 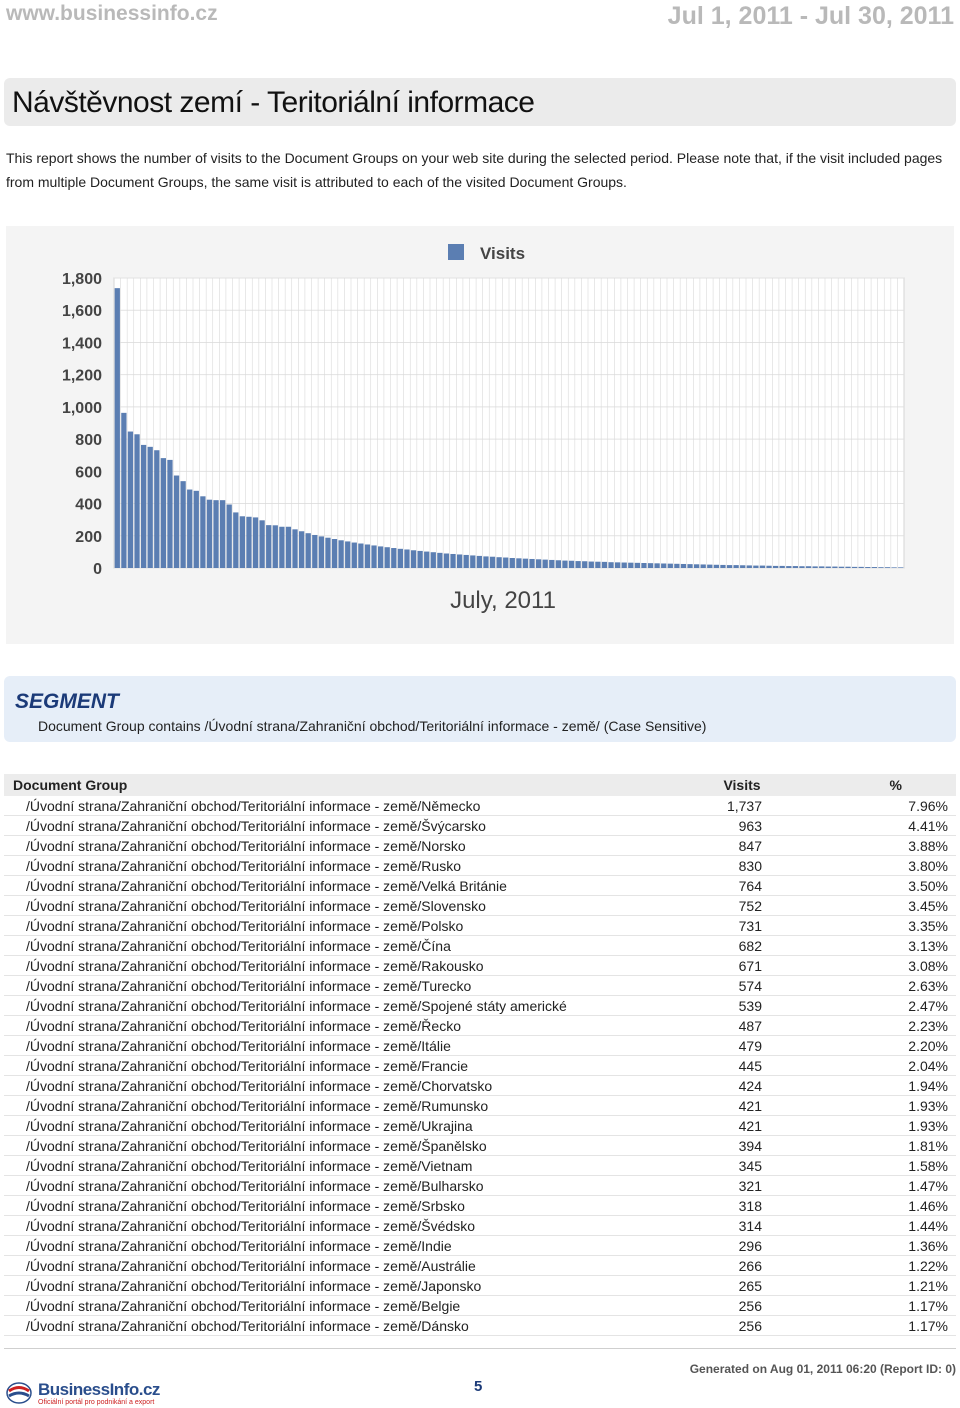 I want to click on cell-percent: 1.36%, so click(x=879, y=1245).